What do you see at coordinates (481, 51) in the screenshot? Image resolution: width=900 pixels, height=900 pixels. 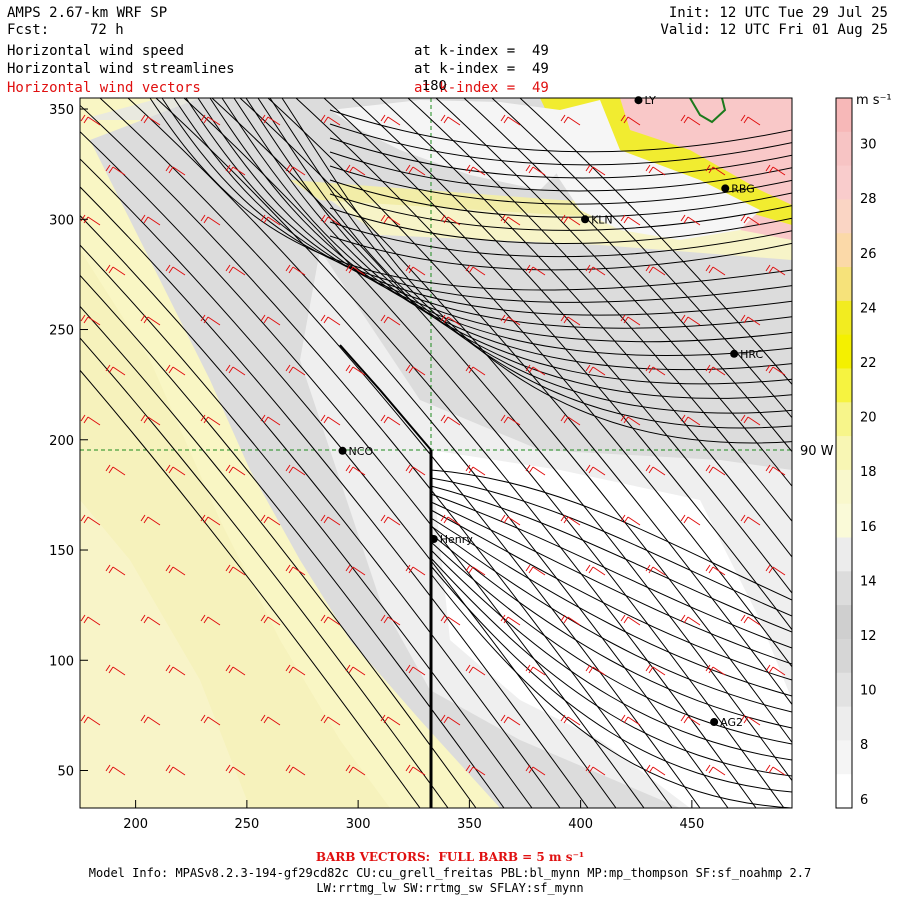 I see `field-level-speed: at k-index = 49` at bounding box center [481, 51].